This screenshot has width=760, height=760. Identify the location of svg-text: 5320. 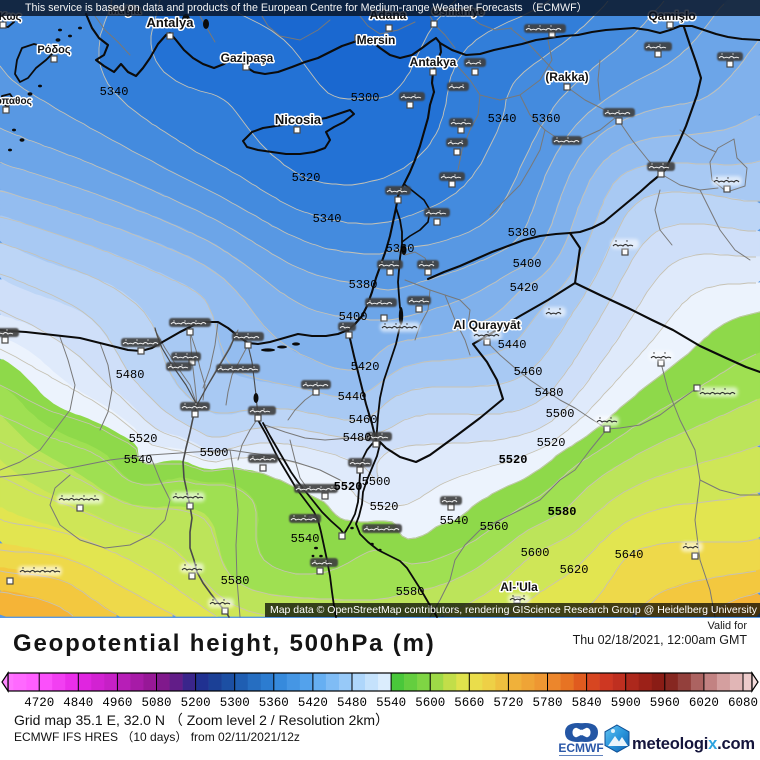
(306, 178).